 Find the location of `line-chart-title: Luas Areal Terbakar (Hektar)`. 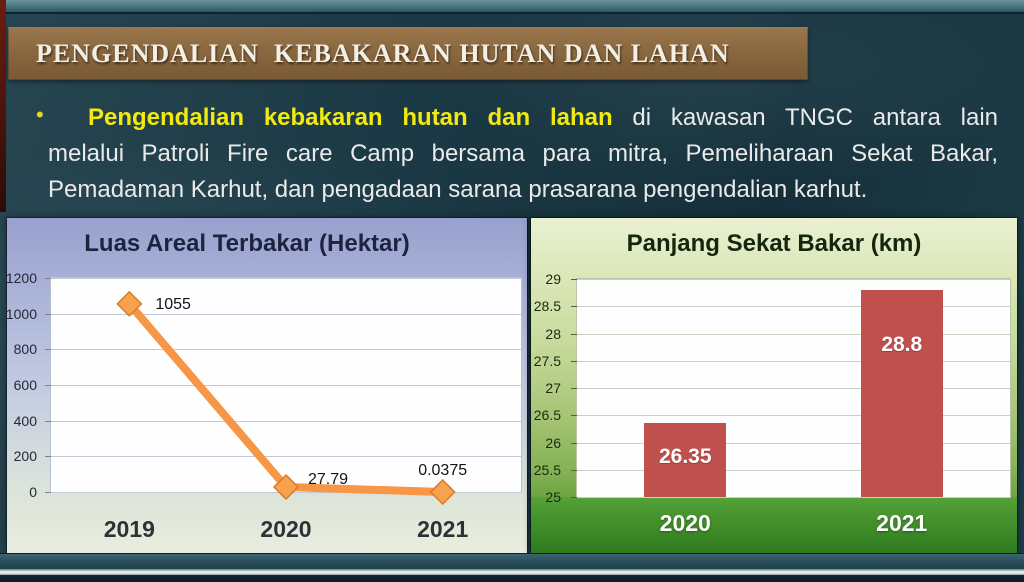

line-chart-title: Luas Areal Terbakar (Hektar) is located at coordinates (247, 243).